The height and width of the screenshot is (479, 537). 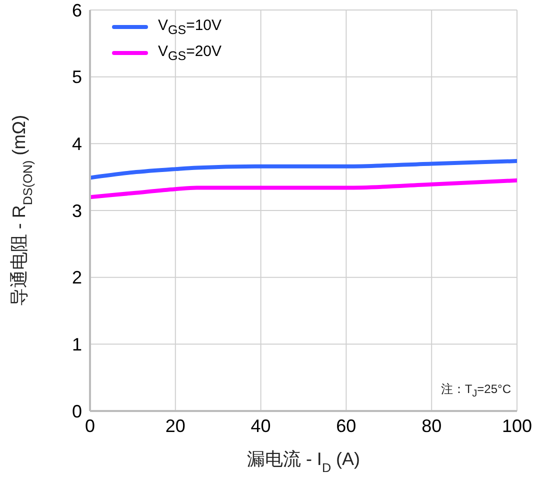 I want to click on legend-label: V$_{GS}$=20V, so click(x=190, y=53).